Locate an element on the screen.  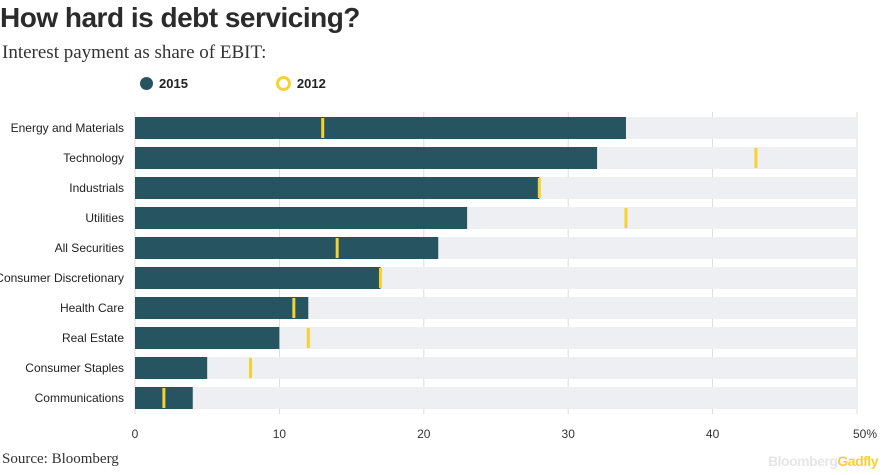
category-label-all-securities: All Securities is located at coordinates (89, 248).